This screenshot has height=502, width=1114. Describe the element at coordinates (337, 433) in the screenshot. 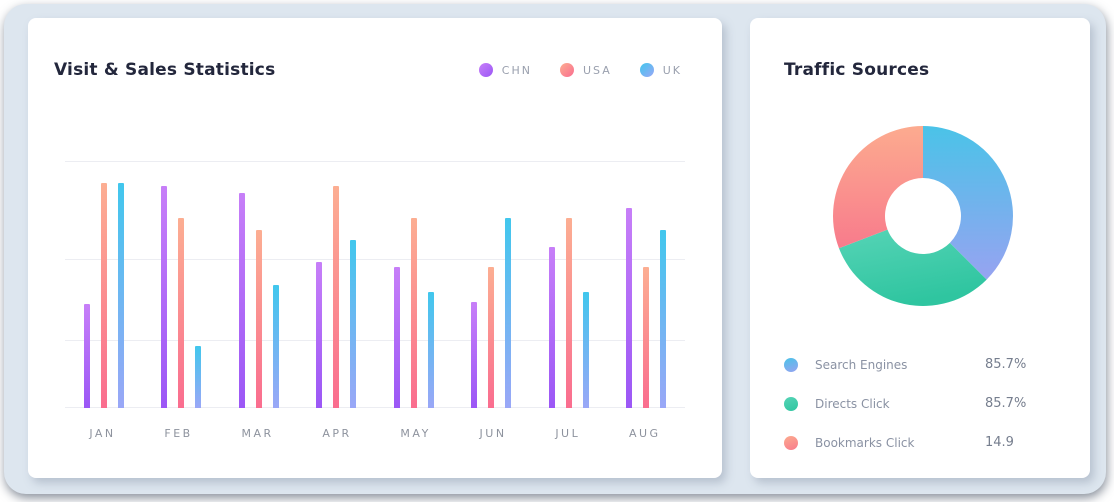

I see `month-label-apr: APR` at that location.